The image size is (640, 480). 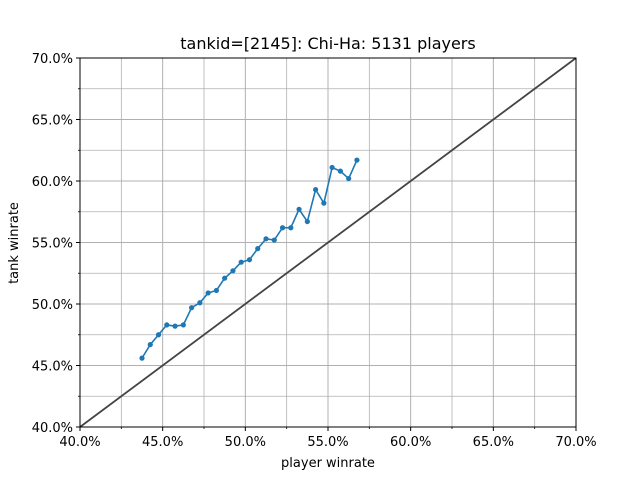 What do you see at coordinates (52, 59) in the screenshot?
I see `y-tick-label: 70.0%` at bounding box center [52, 59].